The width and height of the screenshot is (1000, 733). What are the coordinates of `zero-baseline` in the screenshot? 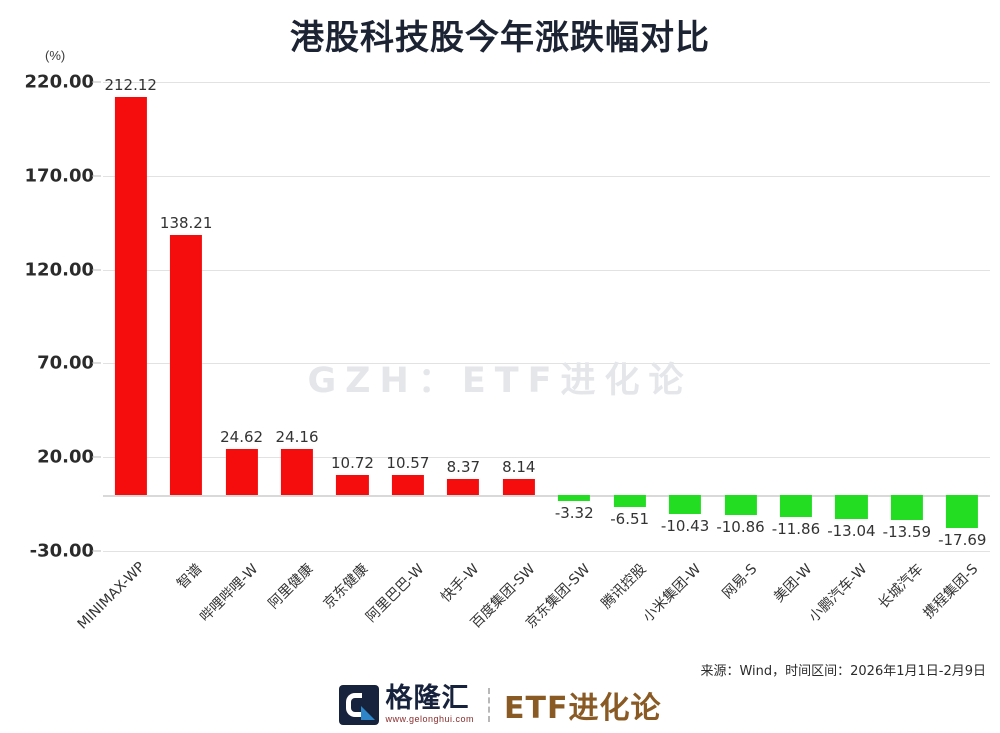 It's located at (546, 495).